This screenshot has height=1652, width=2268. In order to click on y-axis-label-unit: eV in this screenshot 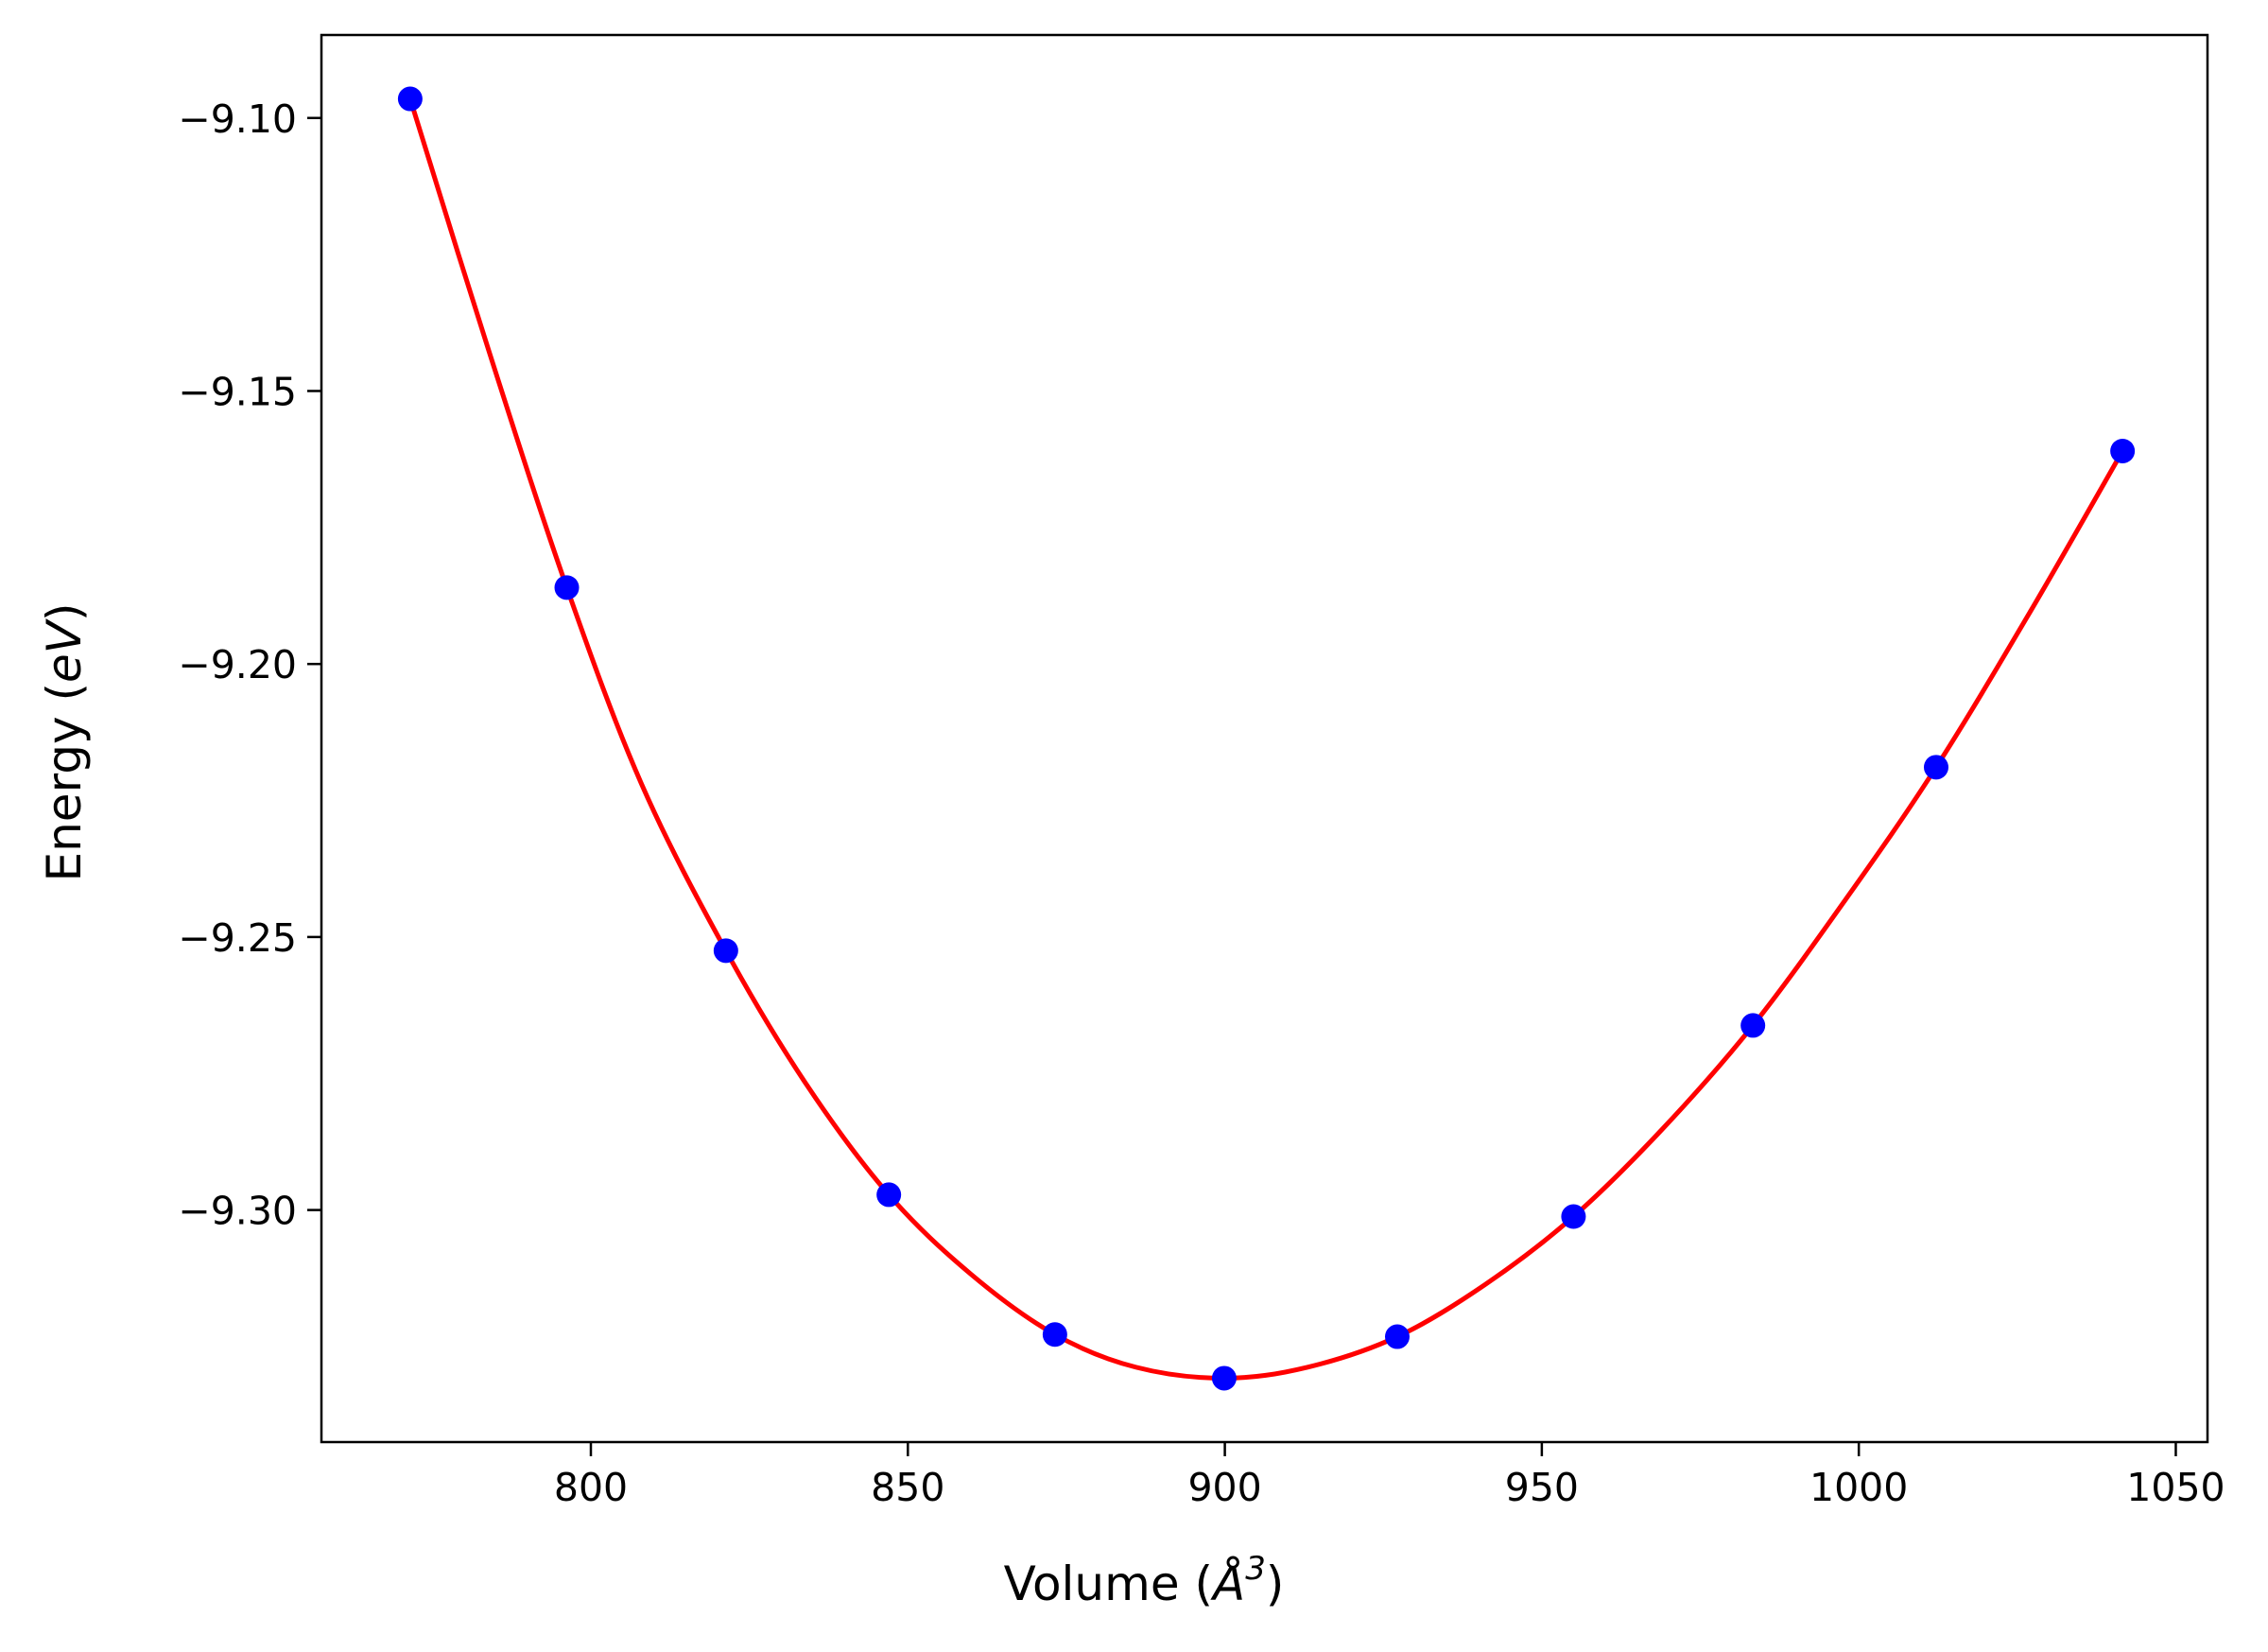, I will do `click(64, 650)`.